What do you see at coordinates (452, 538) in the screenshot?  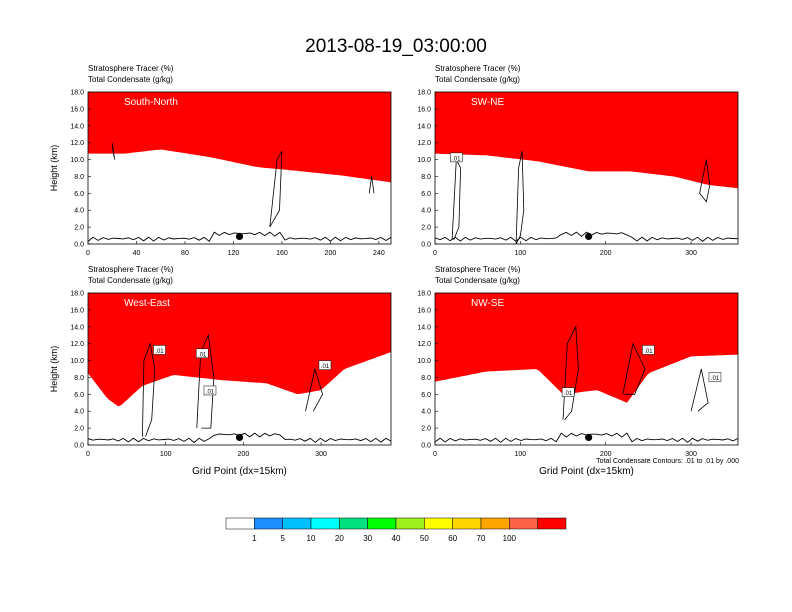 I see `colorbar-label: 60` at bounding box center [452, 538].